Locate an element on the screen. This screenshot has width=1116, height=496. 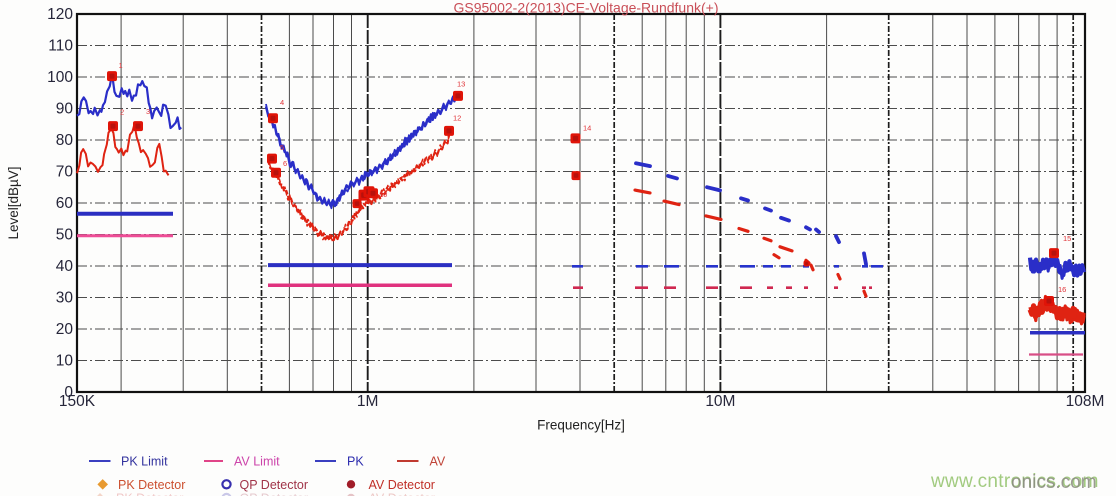
svg-text: 120 is located at coordinates (60, 14).